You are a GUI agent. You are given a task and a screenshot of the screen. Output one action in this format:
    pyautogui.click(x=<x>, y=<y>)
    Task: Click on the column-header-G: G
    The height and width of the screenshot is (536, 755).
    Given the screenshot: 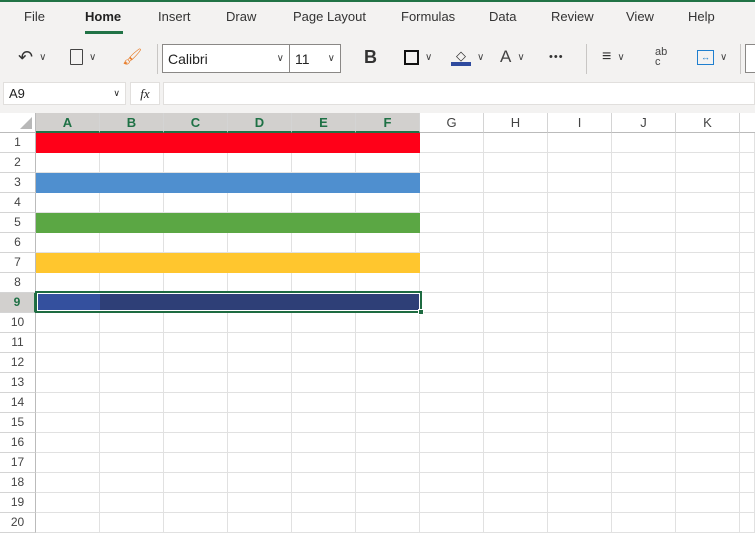 What is the action you would take?
    pyautogui.click(x=452, y=123)
    